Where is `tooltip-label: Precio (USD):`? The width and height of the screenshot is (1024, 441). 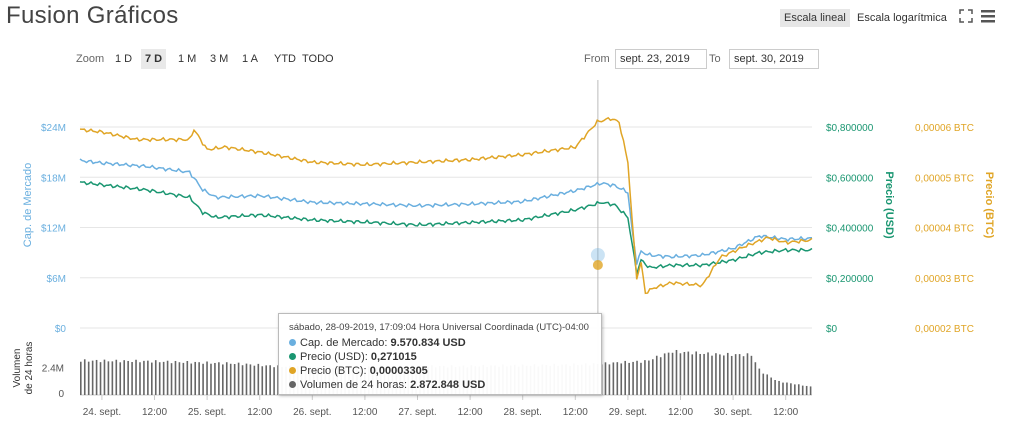 tooltip-label: Precio (USD): is located at coordinates (334, 357).